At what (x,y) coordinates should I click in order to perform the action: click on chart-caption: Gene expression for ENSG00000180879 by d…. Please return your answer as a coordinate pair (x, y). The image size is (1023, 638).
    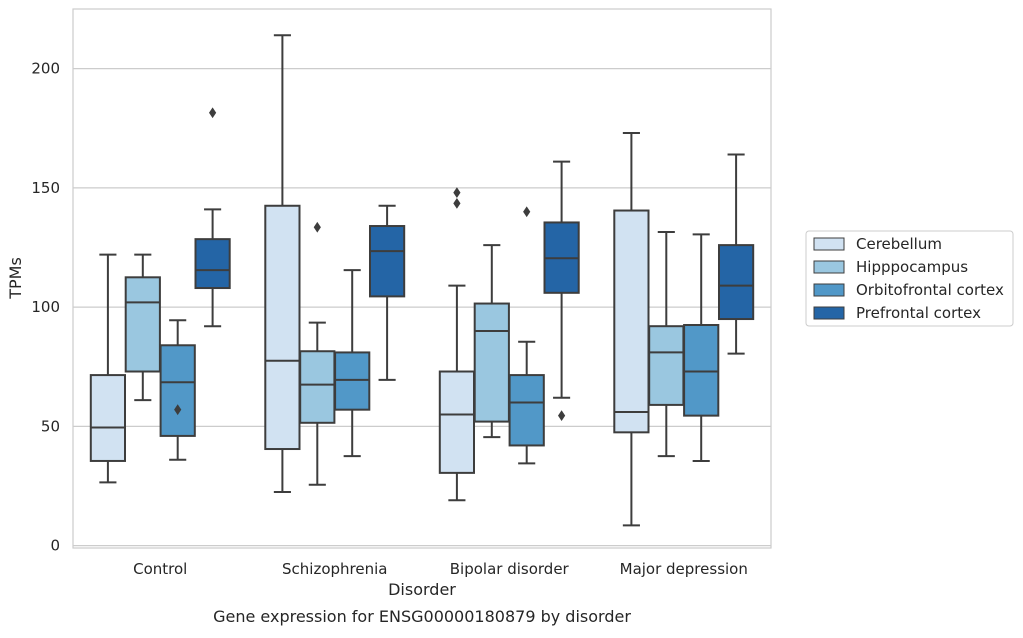
    Looking at the image, I should click on (422, 616).